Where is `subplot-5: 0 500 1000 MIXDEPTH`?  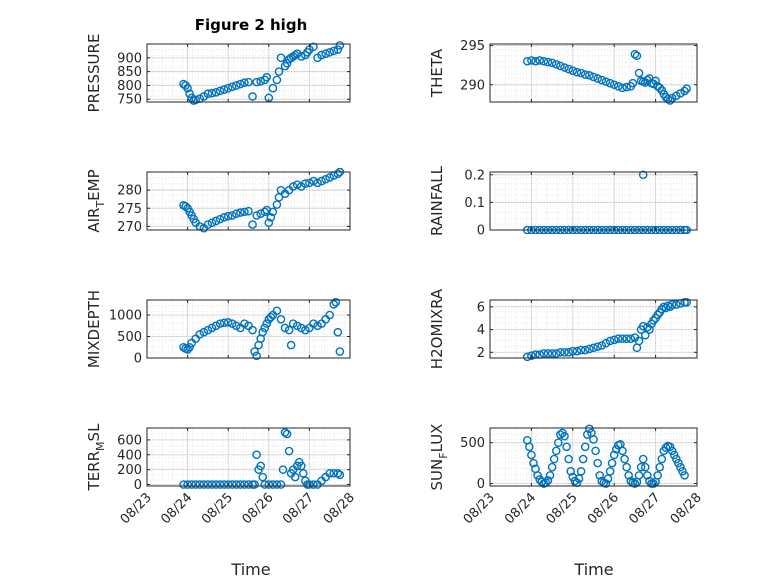 subplot-5: 0 500 1000 MIXDEPTH is located at coordinates (218, 329).